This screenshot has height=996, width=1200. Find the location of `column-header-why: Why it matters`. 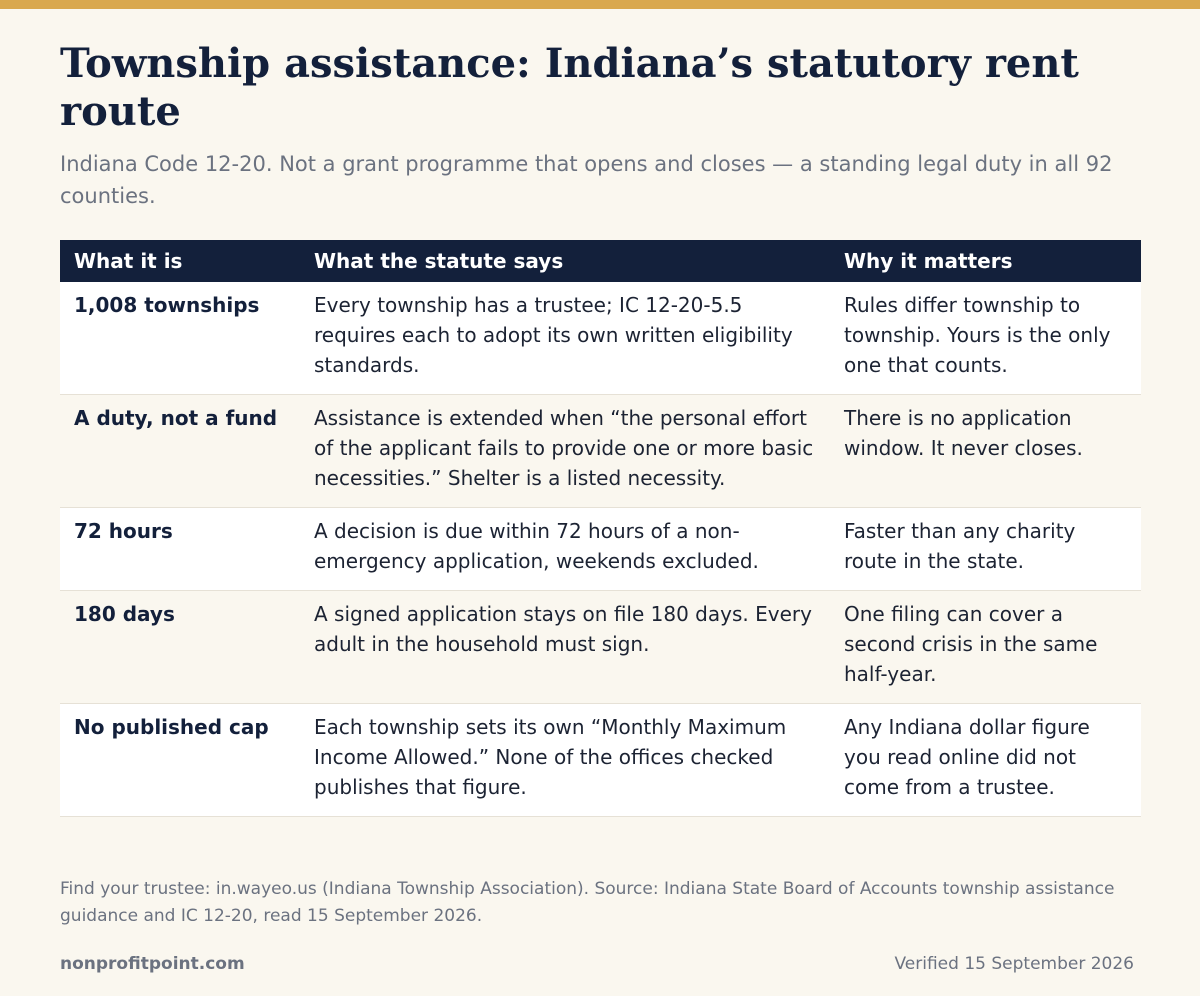

column-header-why: Why it matters is located at coordinates (985, 261).